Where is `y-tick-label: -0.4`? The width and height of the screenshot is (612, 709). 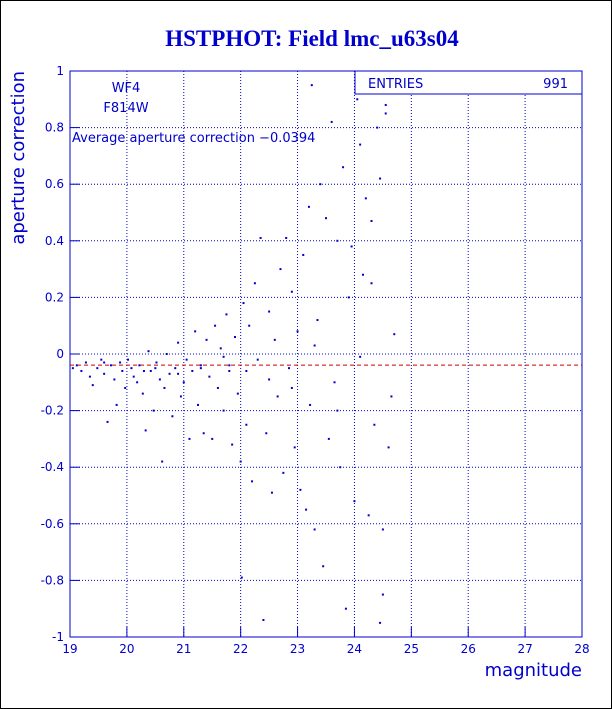 y-tick-label: -0.4 is located at coordinates (52, 467).